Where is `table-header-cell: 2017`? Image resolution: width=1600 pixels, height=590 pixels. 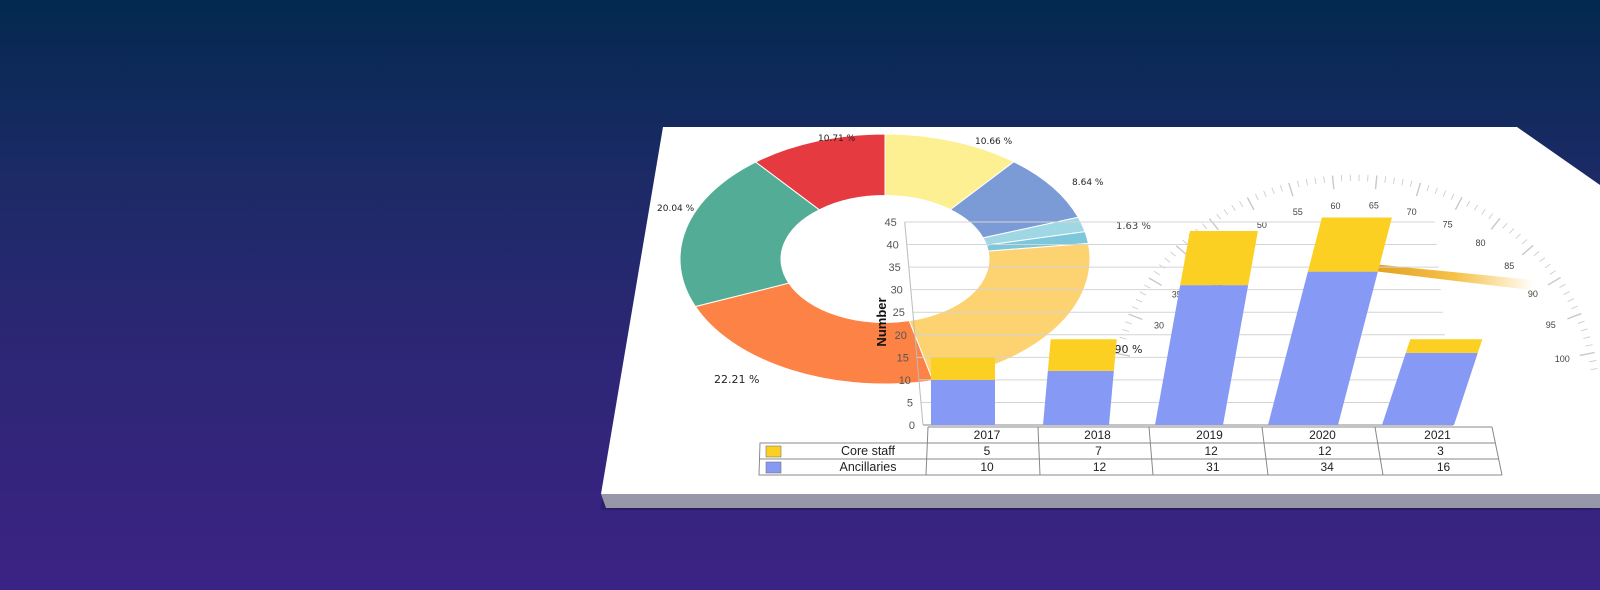
table-header-cell: 2017 is located at coordinates (987, 435).